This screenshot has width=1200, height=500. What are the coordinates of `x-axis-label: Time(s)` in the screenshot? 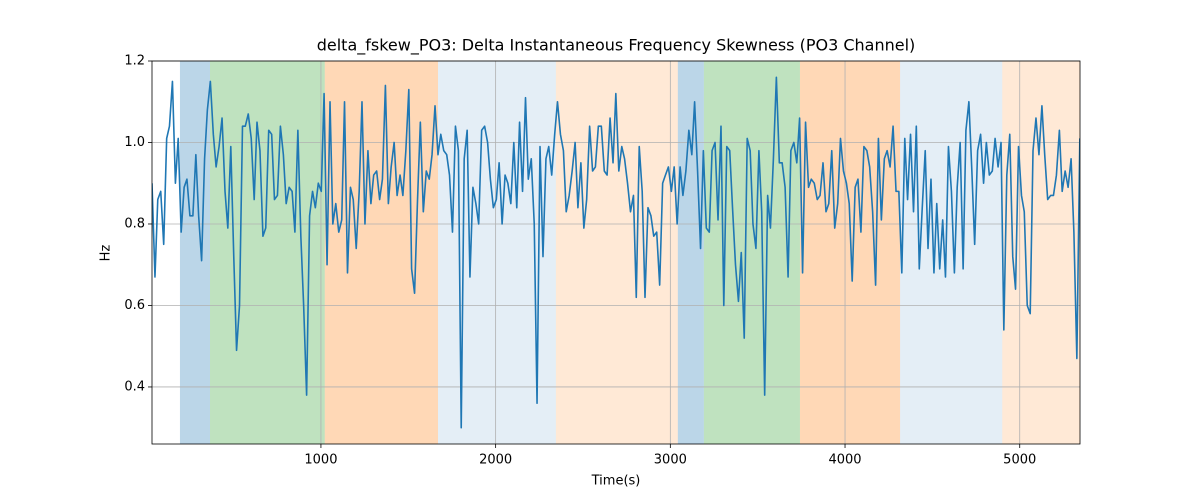 It's located at (616, 481).